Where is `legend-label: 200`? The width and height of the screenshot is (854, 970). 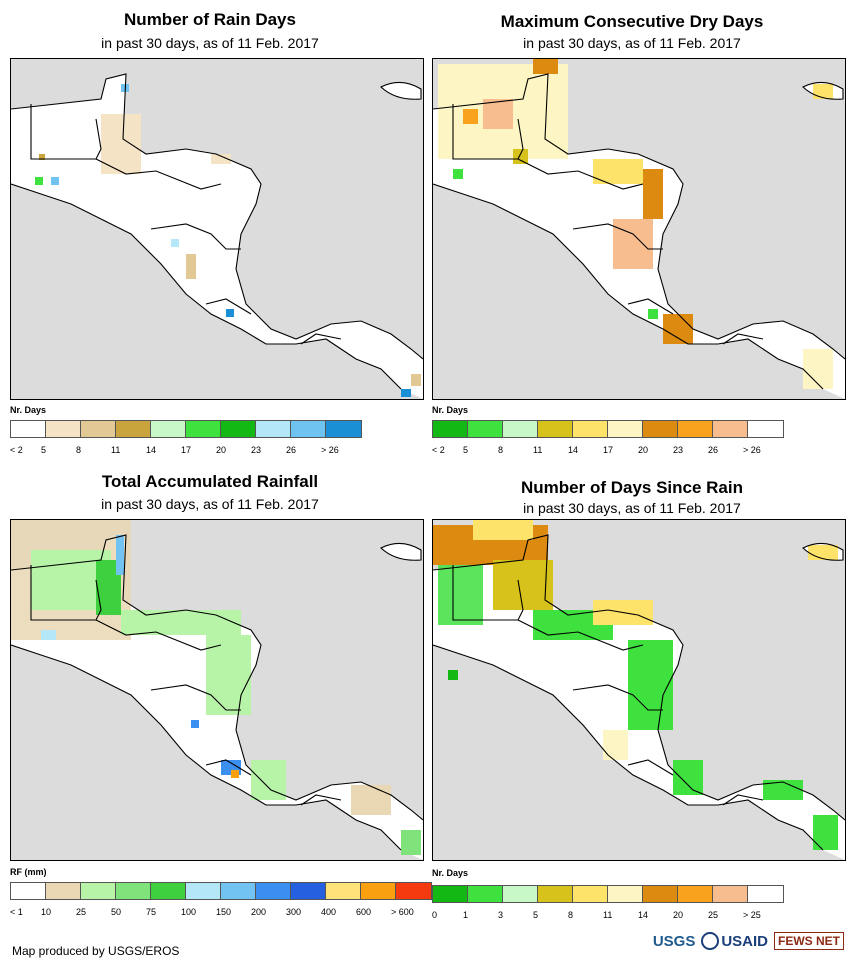
legend-label: 200 is located at coordinates (259, 912).